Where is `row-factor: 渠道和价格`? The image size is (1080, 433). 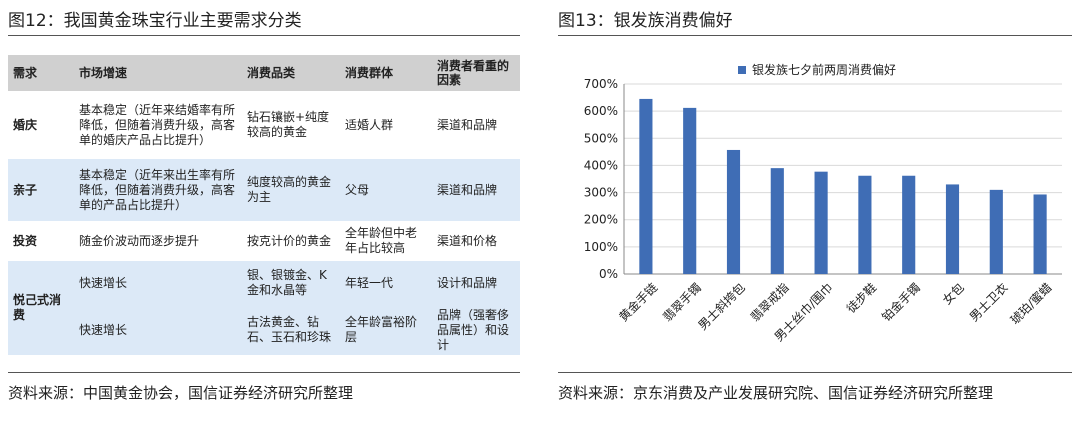 row-factor: 渠道和价格 is located at coordinates (476, 241).